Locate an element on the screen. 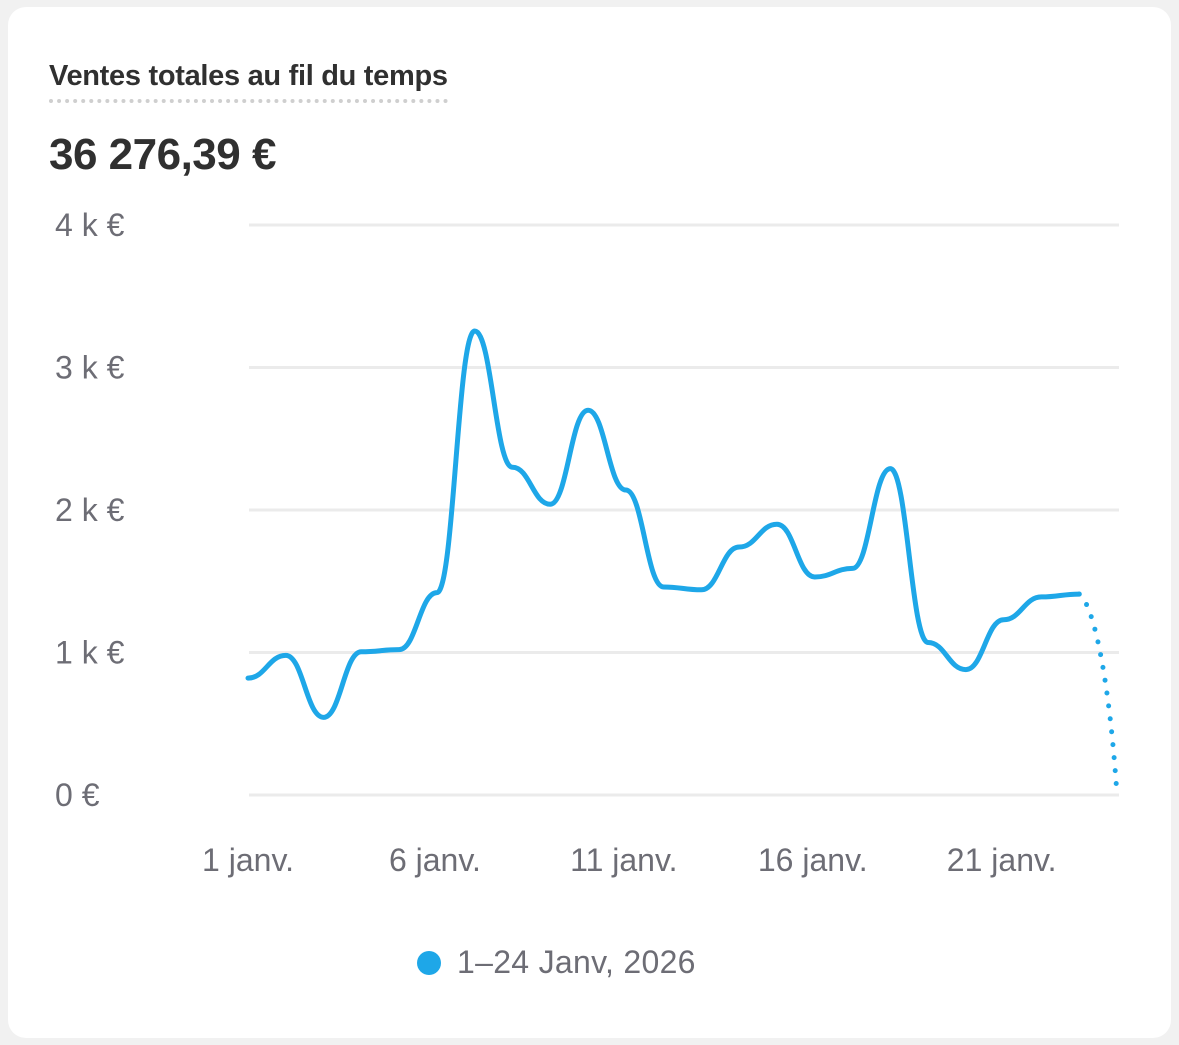 The height and width of the screenshot is (1045, 1179). chart-legend: 1–24 Janv, 2026 is located at coordinates (556, 962).